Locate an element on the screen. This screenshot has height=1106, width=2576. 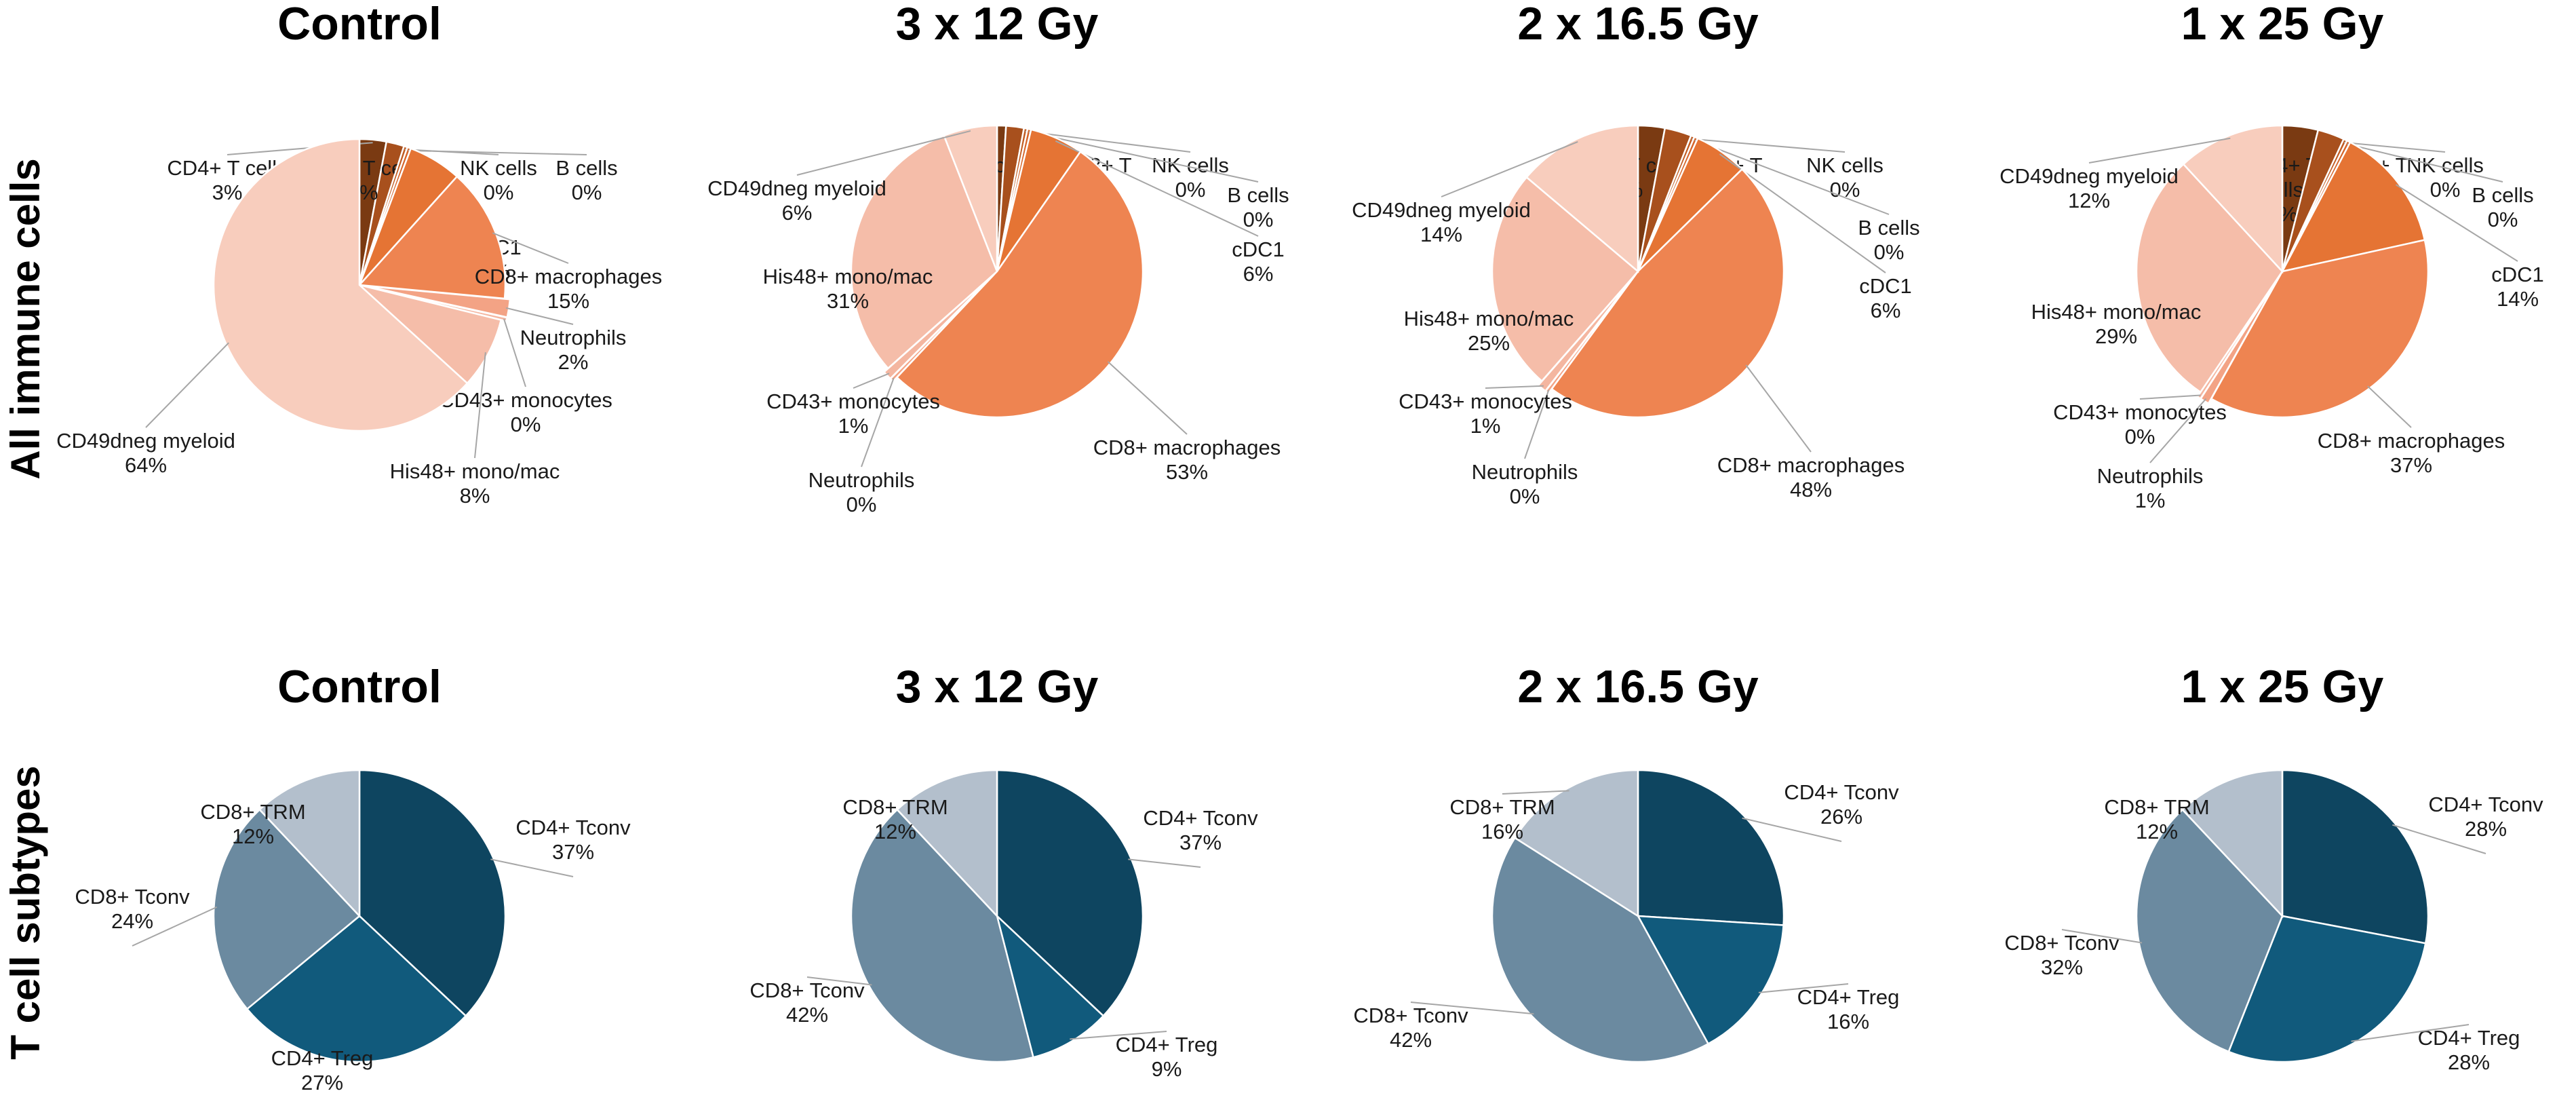
slice-label: cDC1 14% is located at coordinates (2517, 287).